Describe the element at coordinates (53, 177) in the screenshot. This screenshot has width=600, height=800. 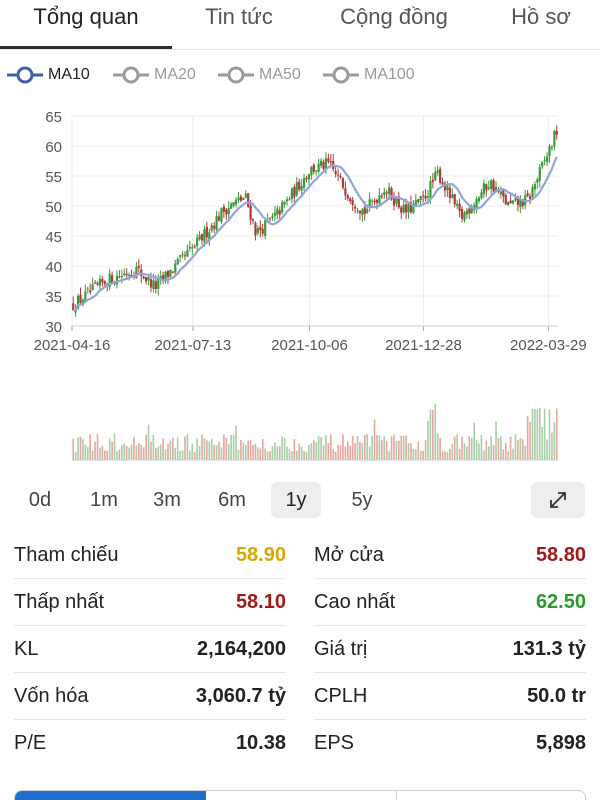
I see `y-tick-label: 55` at that location.